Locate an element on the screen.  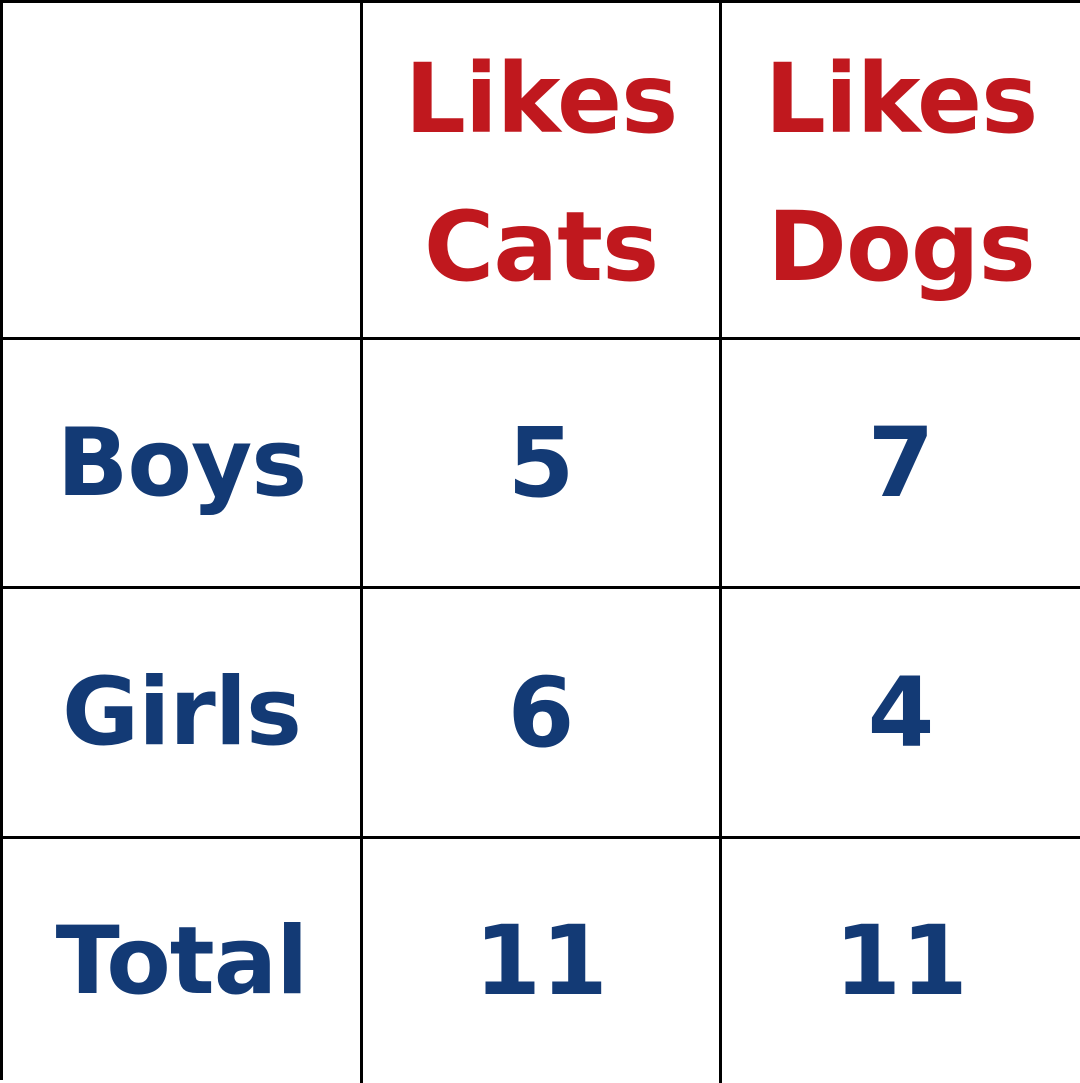
table-cell-girls-cats: 6 is located at coordinates (542, 714).